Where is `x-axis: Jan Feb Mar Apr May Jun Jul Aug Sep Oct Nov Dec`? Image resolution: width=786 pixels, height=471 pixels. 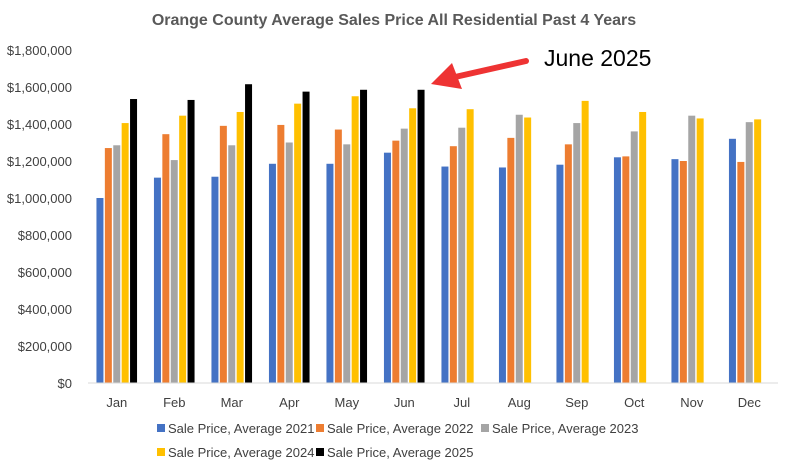
x-axis: Jan Feb Mar Apr May Jun Jul Aug Sep Oct Nov Dec is located at coordinates (433, 402).